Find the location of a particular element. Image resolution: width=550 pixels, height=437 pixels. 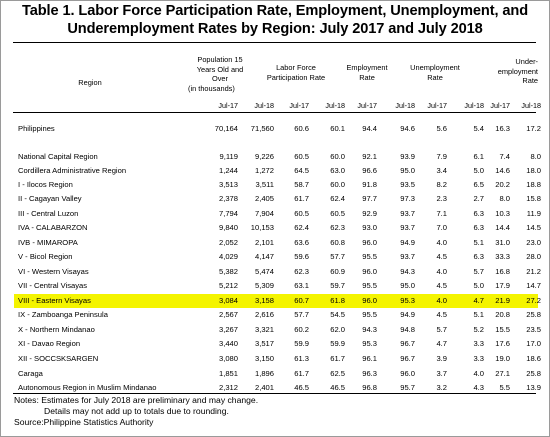

region-name: IX - Zamboanga Peninsula is located at coordinates (63, 314).